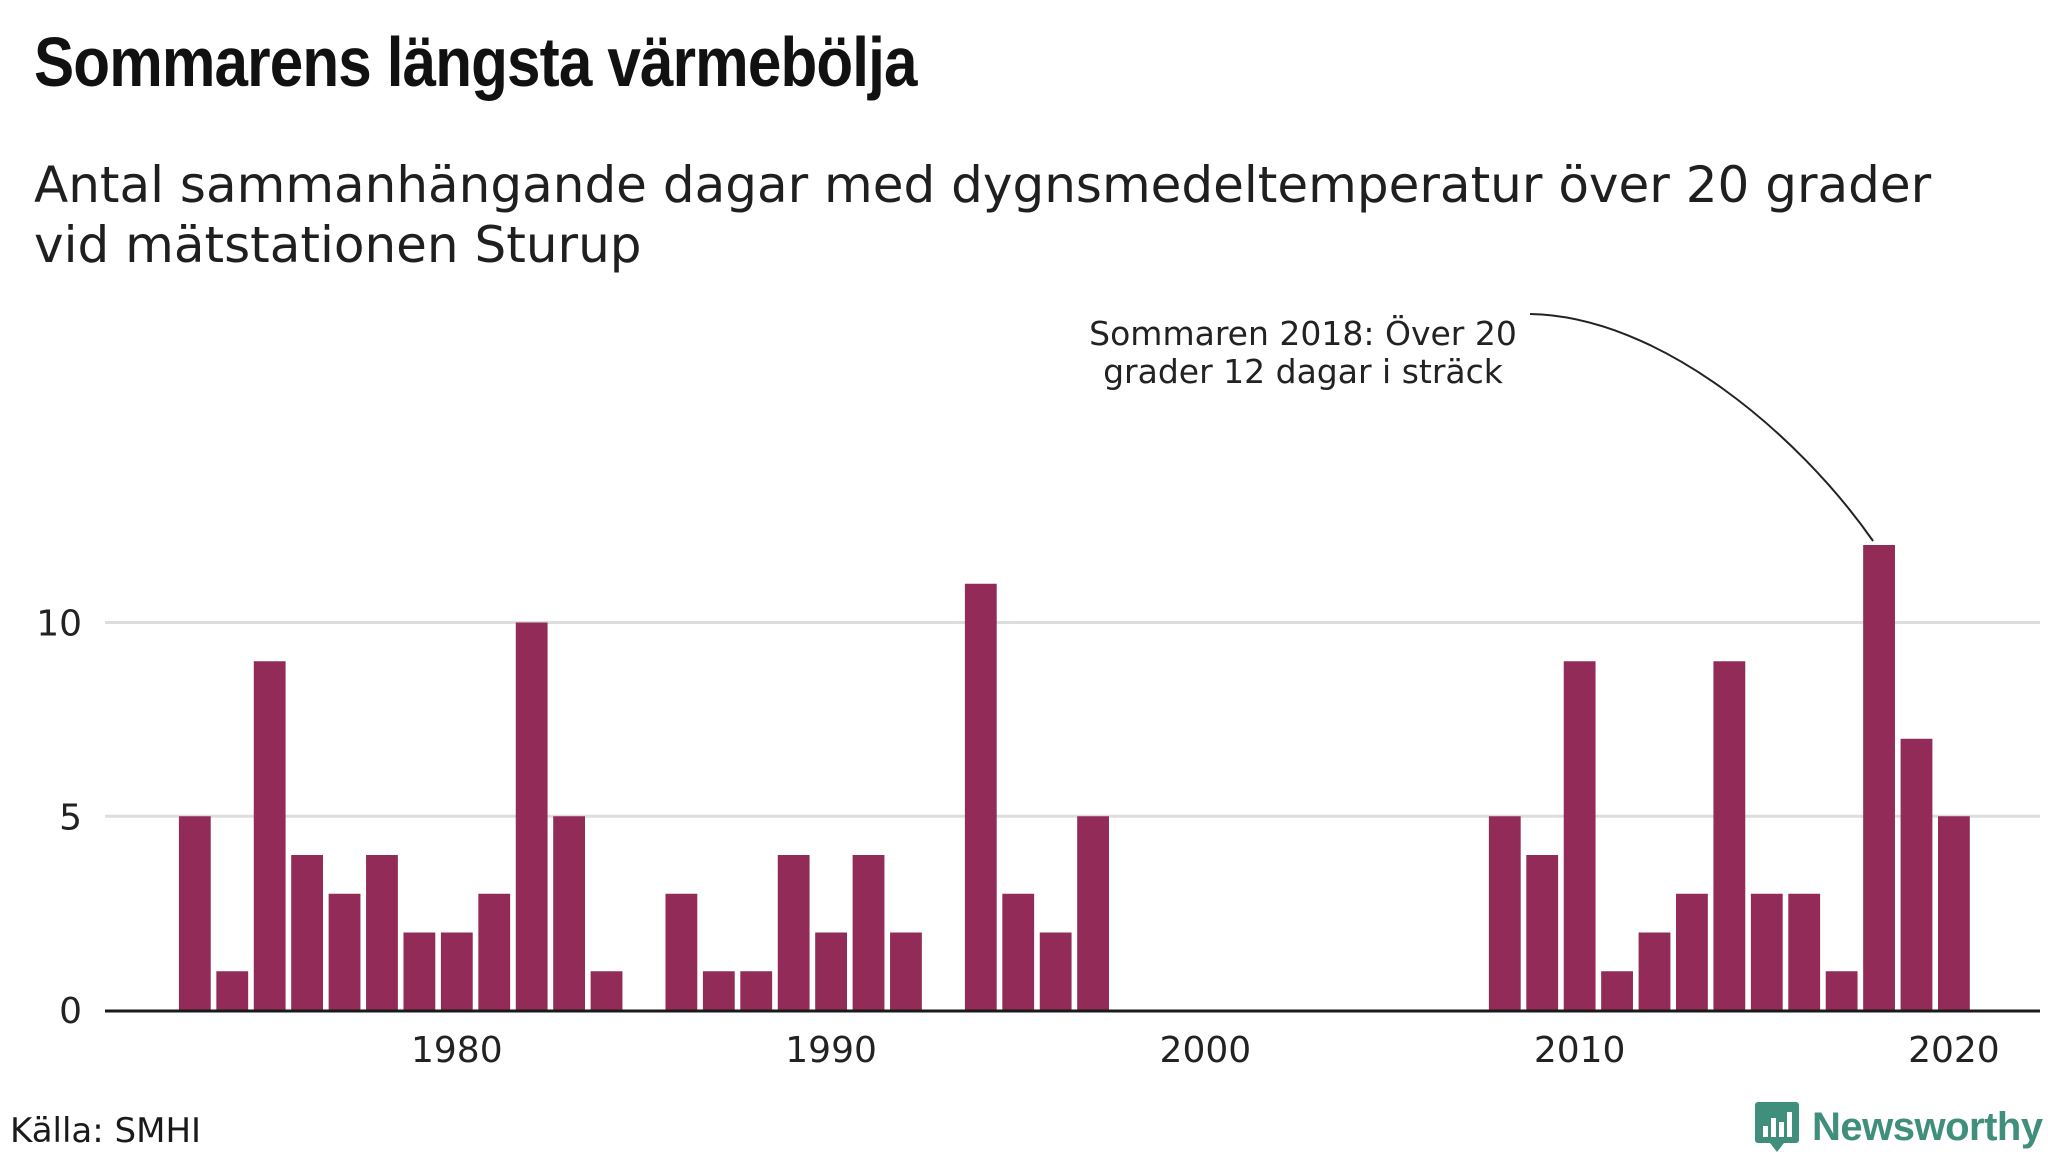 Image resolution: width=2048 pixels, height=1154 pixels. What do you see at coordinates (59, 624) in the screenshot?
I see `y-tick-label-10: 10` at bounding box center [59, 624].